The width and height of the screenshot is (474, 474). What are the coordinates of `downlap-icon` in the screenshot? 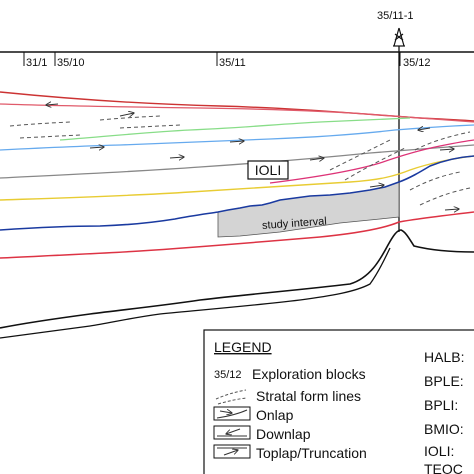 It's located at (232, 432).